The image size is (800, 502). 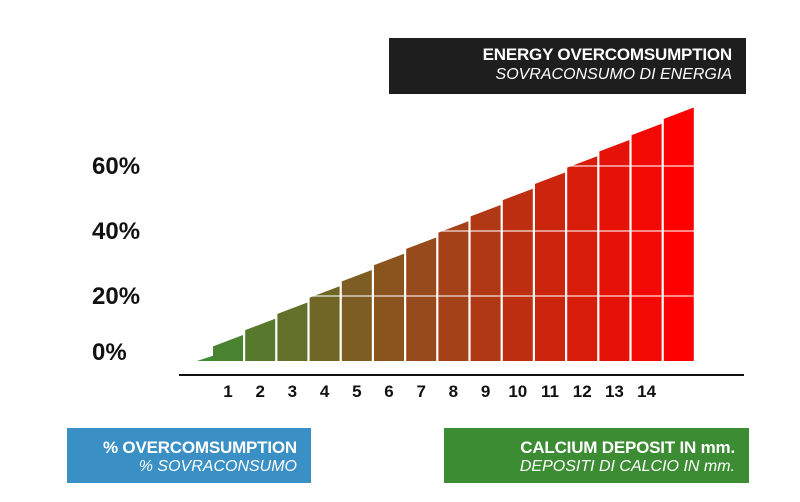 What do you see at coordinates (259, 391) in the screenshot?
I see `x-tick-label: 2` at bounding box center [259, 391].